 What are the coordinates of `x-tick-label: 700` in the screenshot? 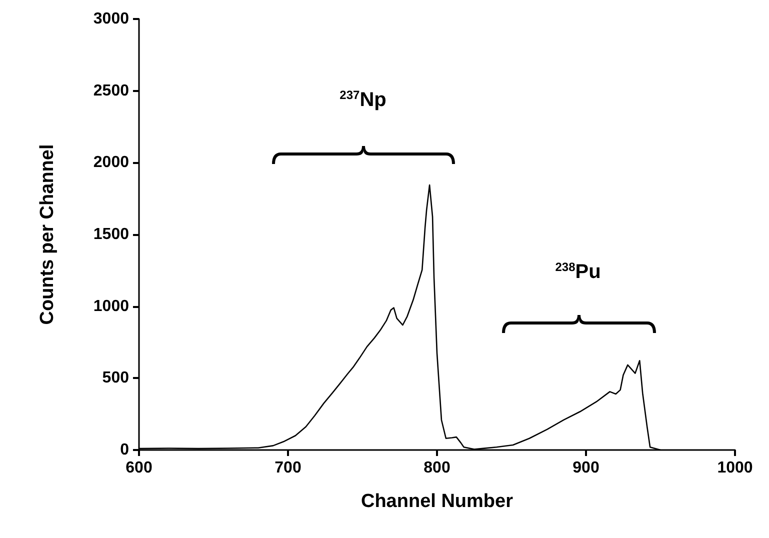 It's located at (288, 468).